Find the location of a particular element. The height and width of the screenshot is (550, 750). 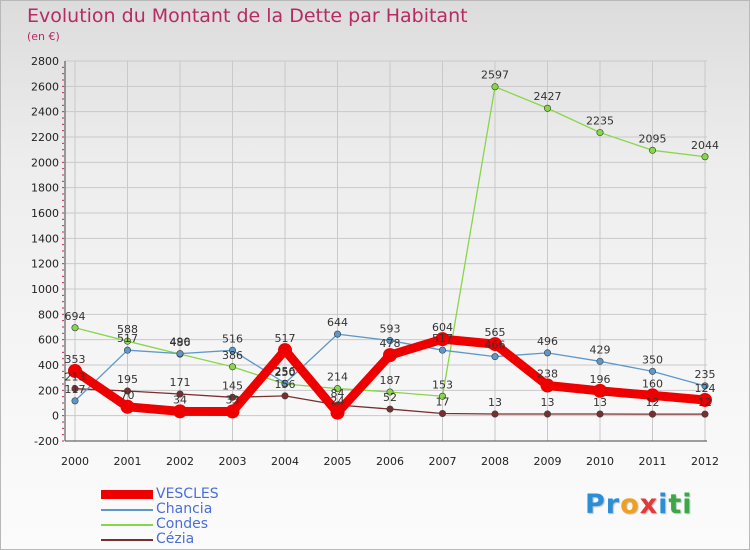

y-tick-label: 2600 is located at coordinates (45, 86).